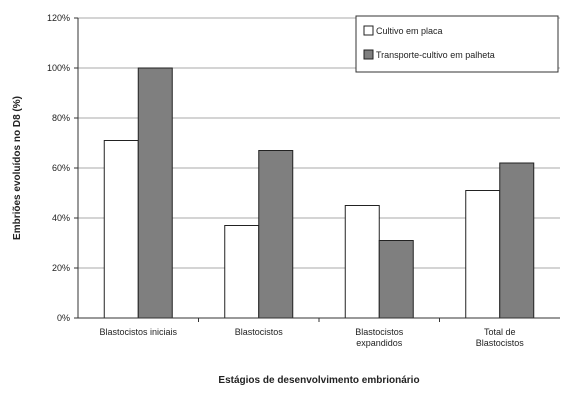 This screenshot has height=394, width=579. What do you see at coordinates (58, 68) in the screenshot?
I see `y-tick-label: 100%` at bounding box center [58, 68].